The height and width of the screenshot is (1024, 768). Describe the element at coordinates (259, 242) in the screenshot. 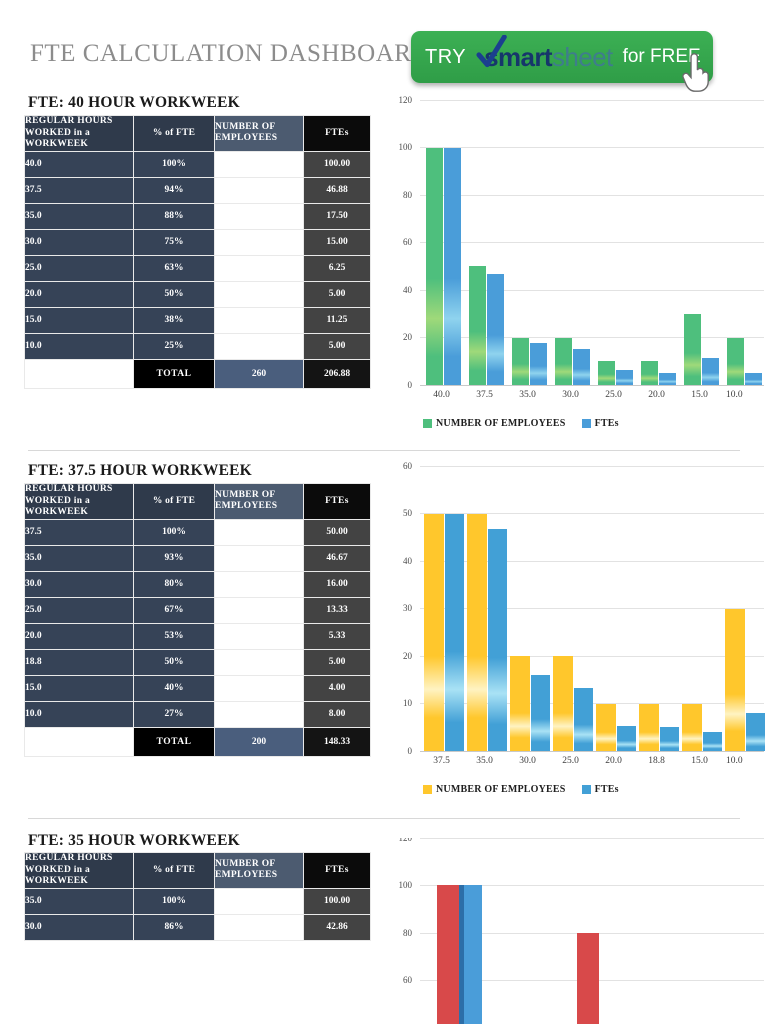

I see `cell-employees: 20` at that location.